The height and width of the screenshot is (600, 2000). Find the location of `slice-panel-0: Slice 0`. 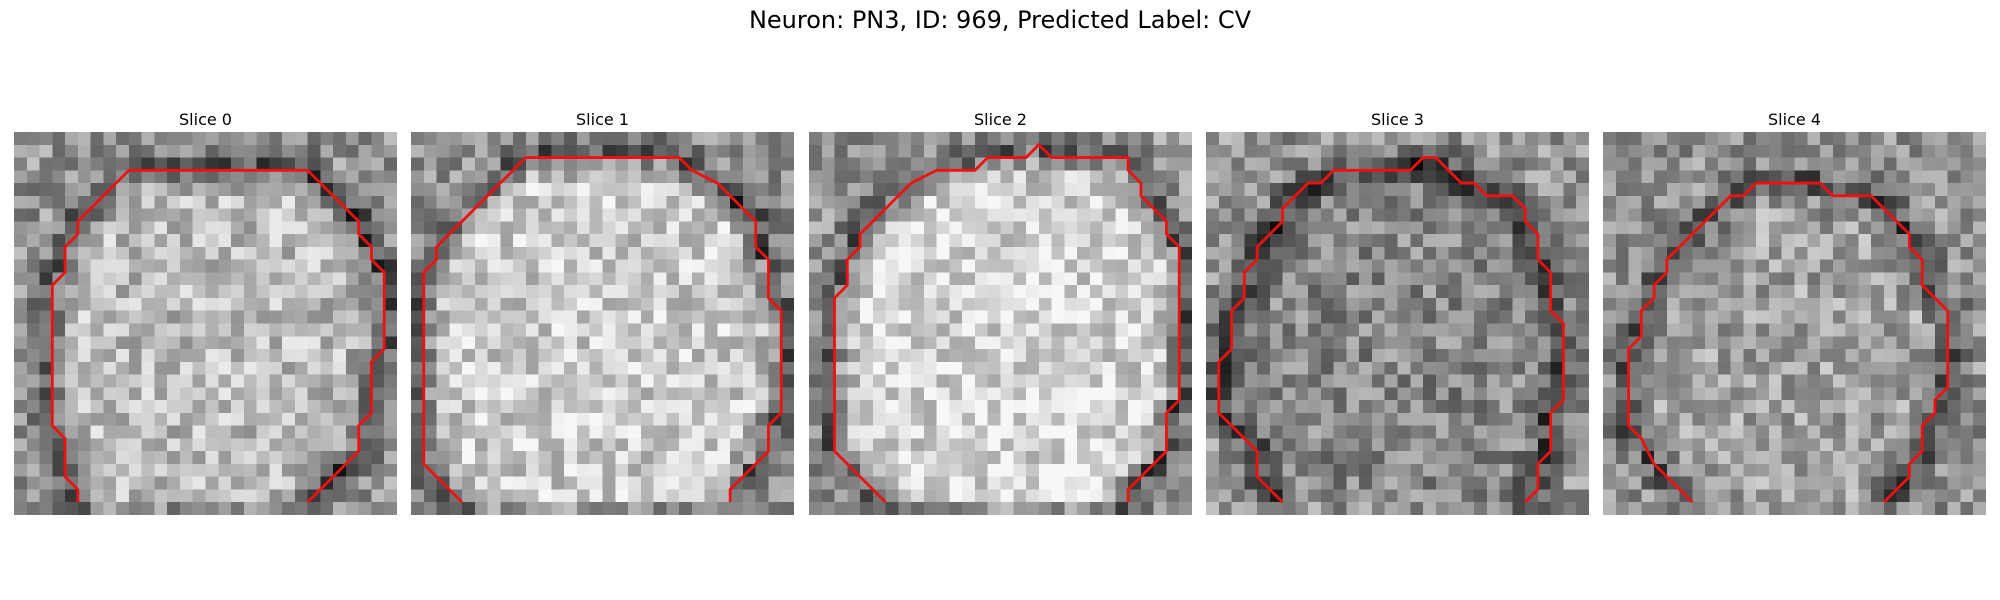

slice-panel-0: Slice 0 is located at coordinates (205, 311).